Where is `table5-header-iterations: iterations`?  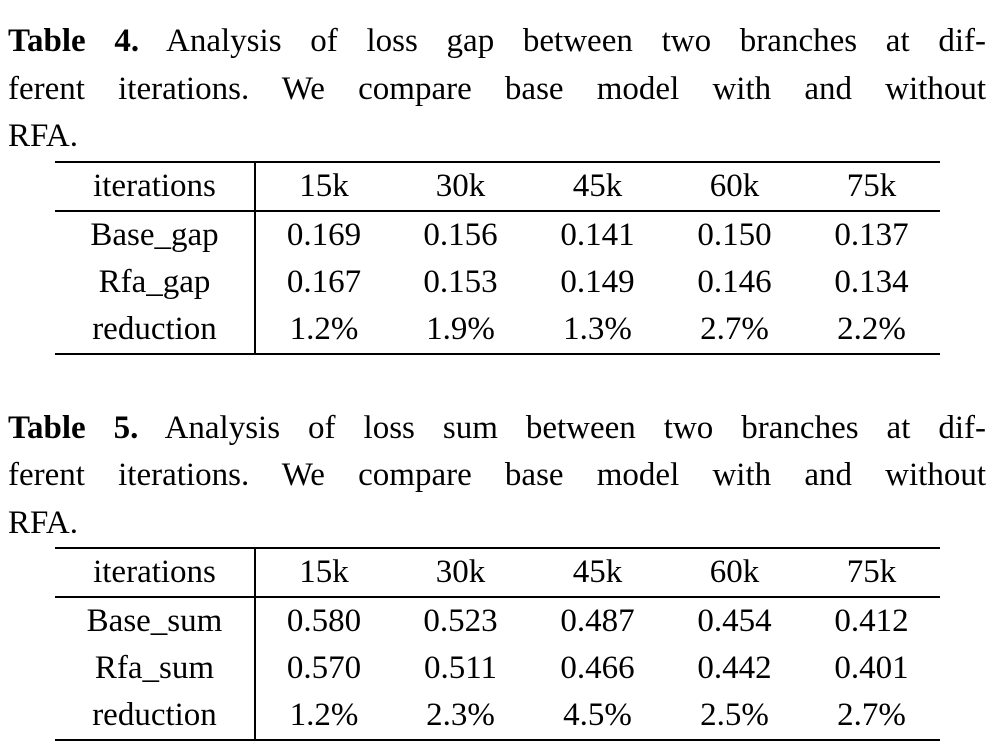
table5-header-iterations: iterations is located at coordinates (155, 572).